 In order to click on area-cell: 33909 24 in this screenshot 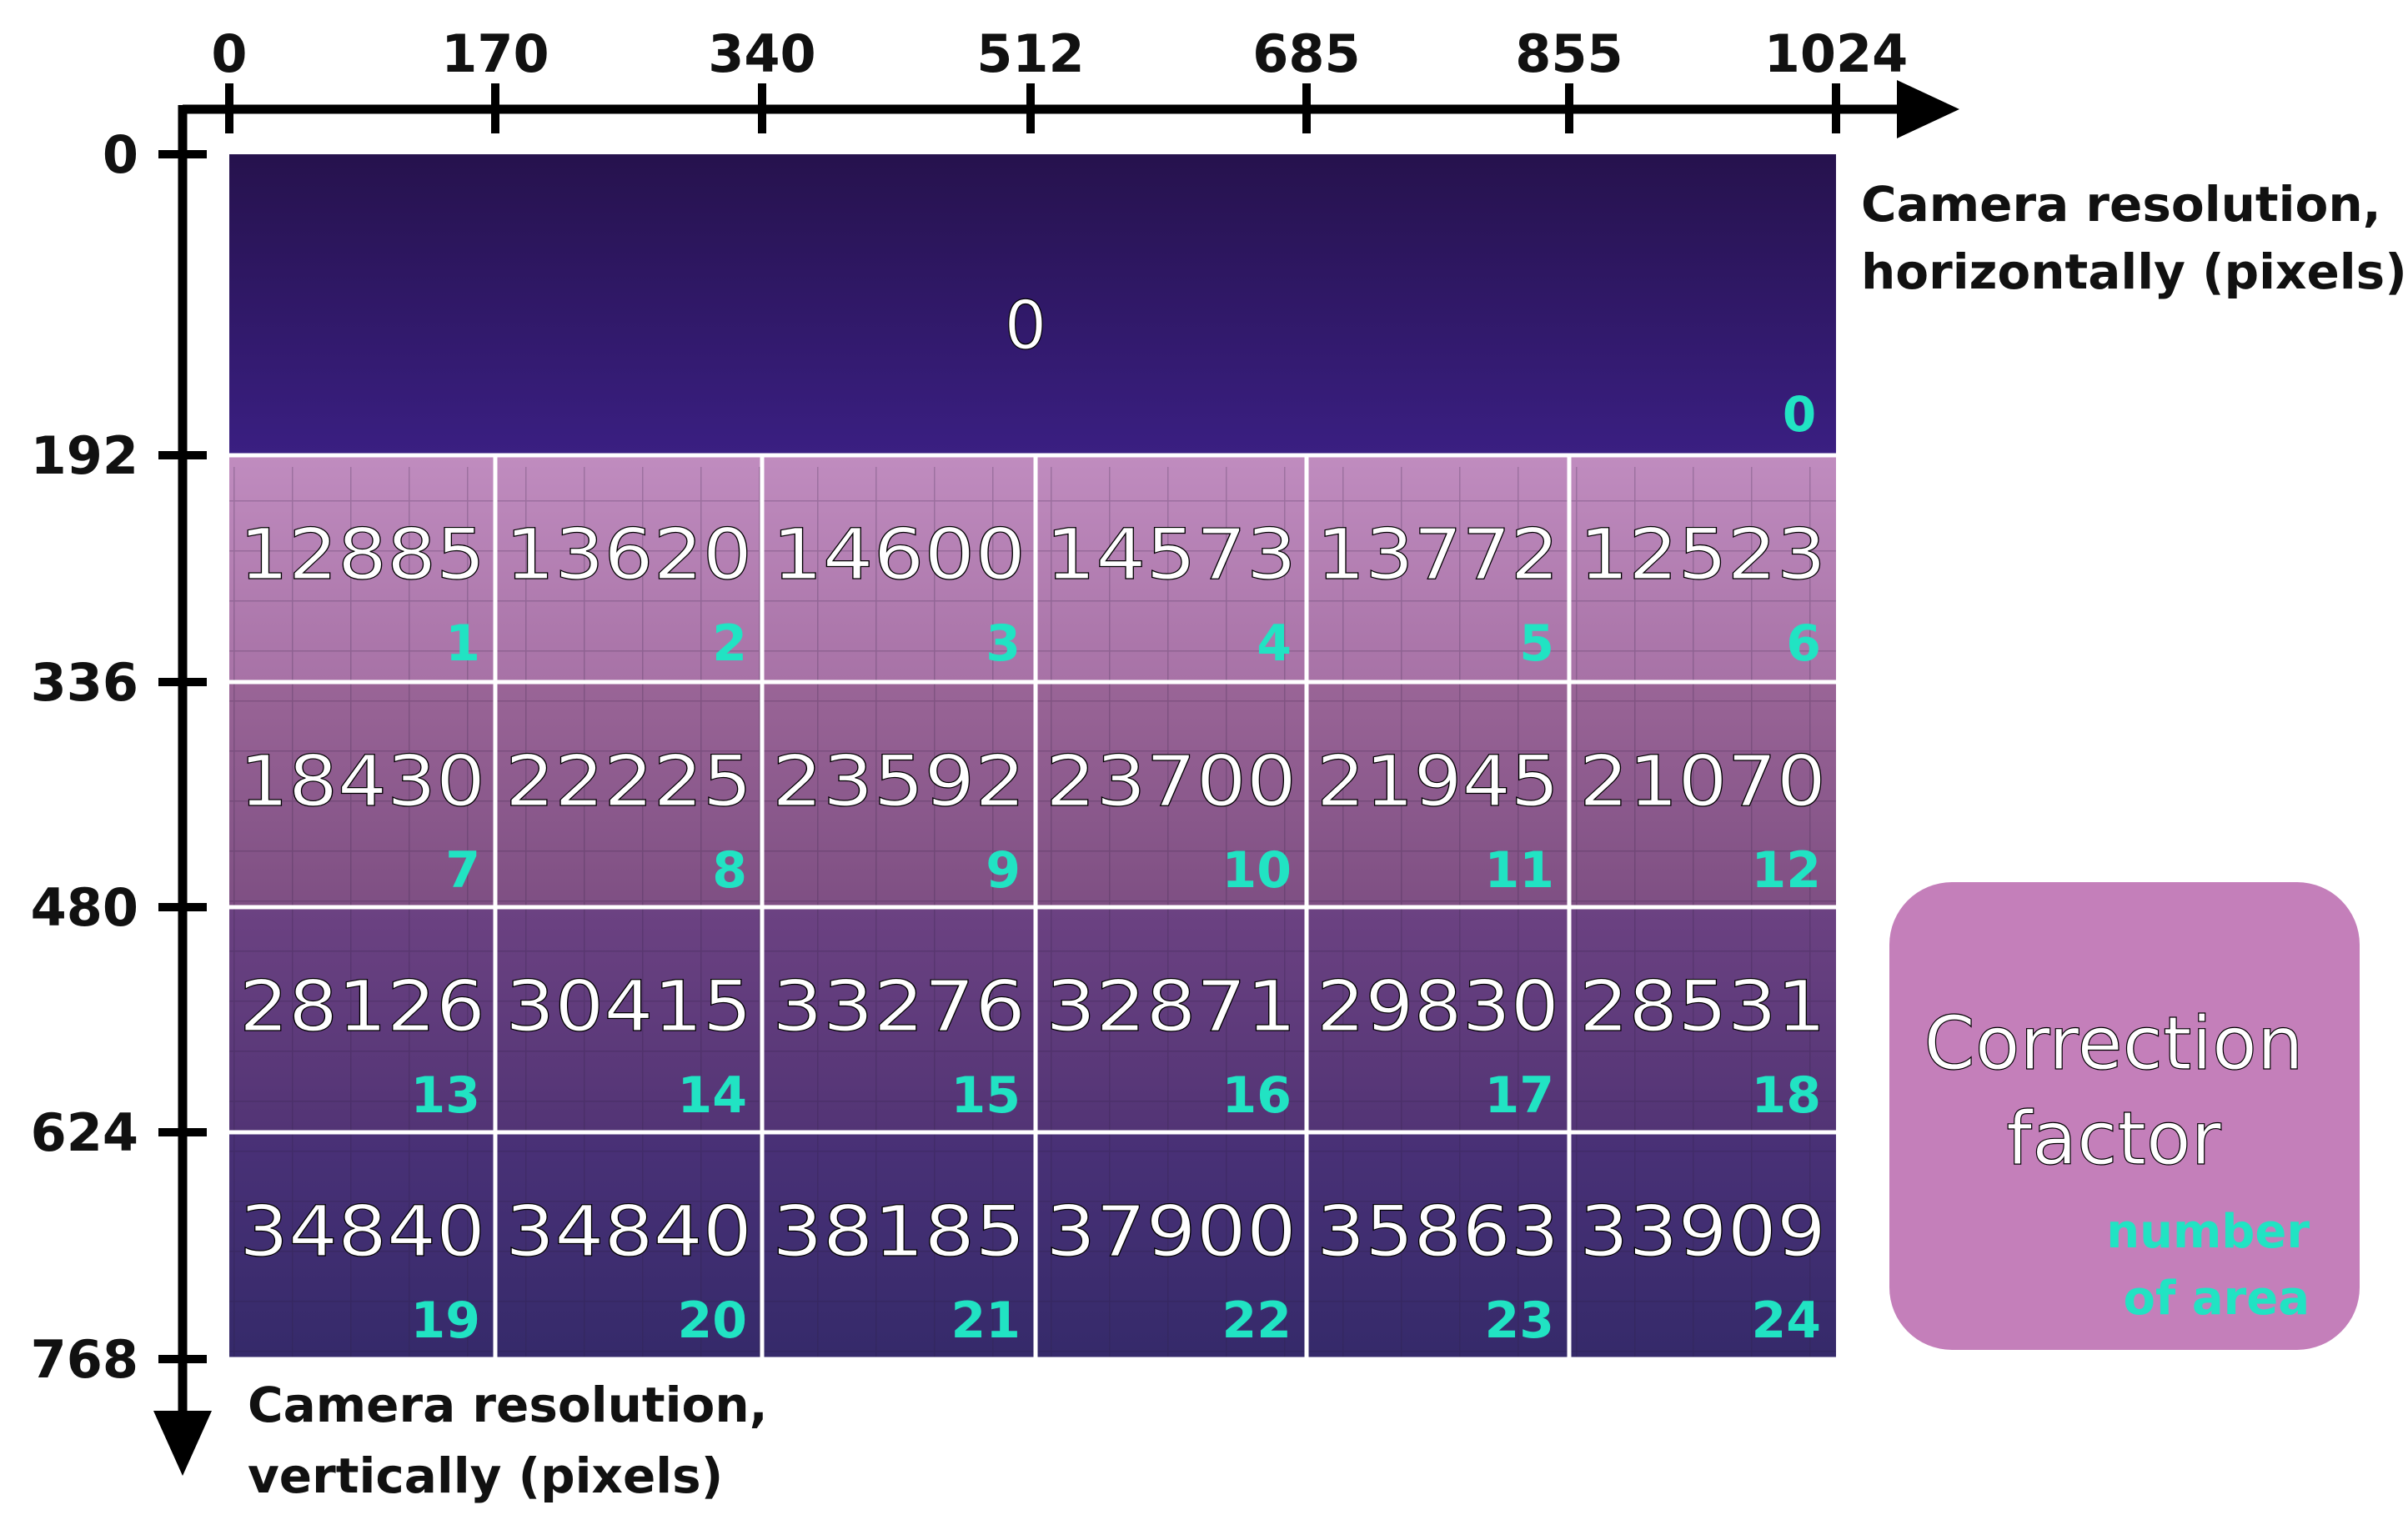, I will do `click(1702, 1270)`.